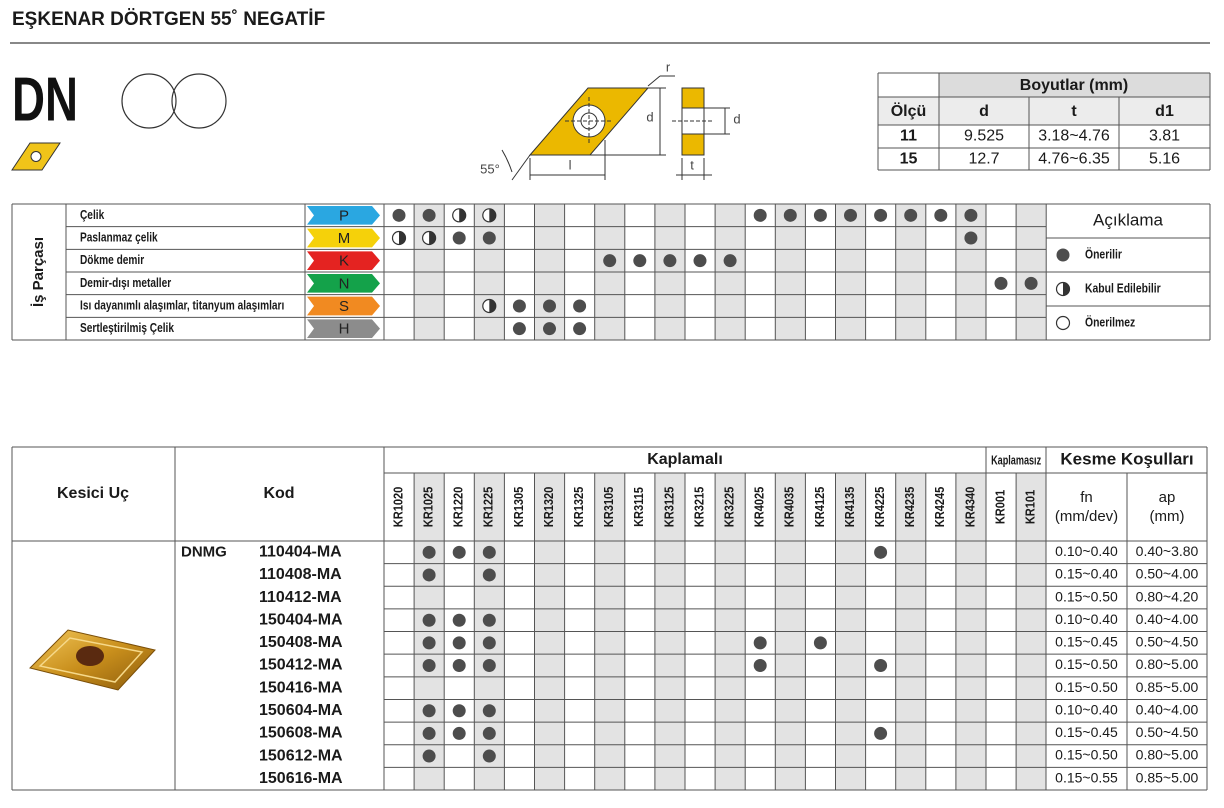 This screenshot has height=808, width=1224. I want to click on group-header: Kesme Koşulları, so click(1126, 458).